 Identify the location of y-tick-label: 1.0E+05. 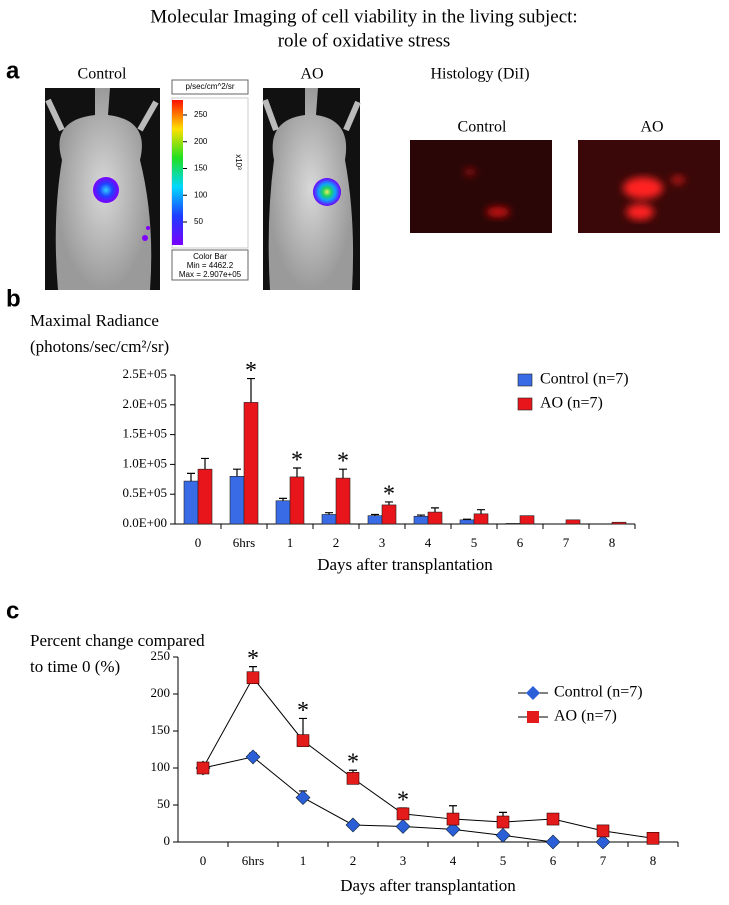
(144, 462).